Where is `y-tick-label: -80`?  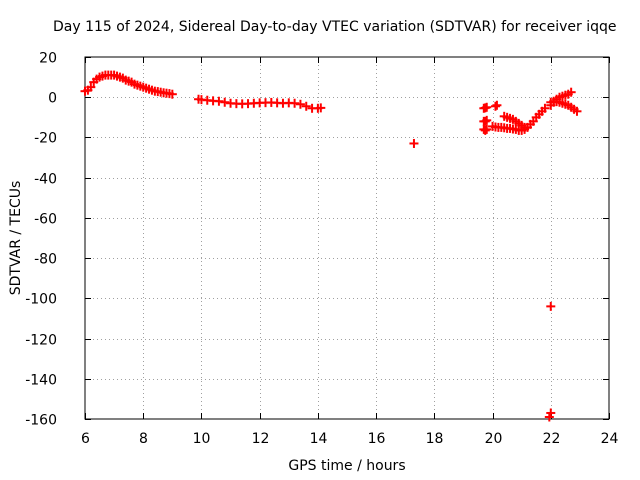 y-tick-label: -80 is located at coordinates (45, 260).